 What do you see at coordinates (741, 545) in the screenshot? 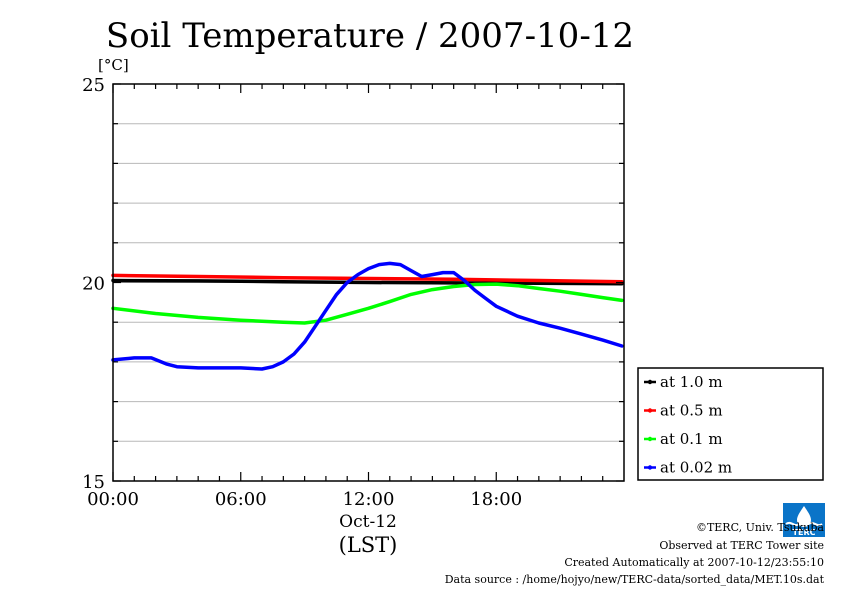
I see `footer-observed: Observed at TERC Tower site` at bounding box center [741, 545].